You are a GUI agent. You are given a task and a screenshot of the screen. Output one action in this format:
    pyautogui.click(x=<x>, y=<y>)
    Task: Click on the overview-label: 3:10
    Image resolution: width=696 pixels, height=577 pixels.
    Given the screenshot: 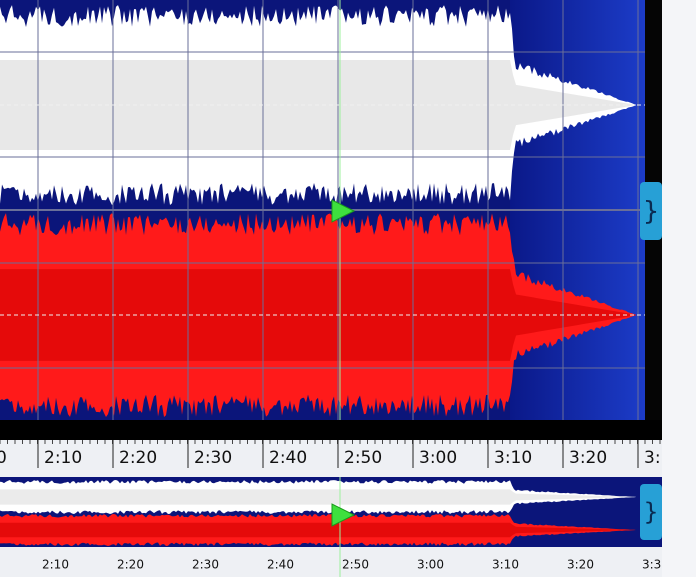 What is the action you would take?
    pyautogui.click(x=505, y=565)
    